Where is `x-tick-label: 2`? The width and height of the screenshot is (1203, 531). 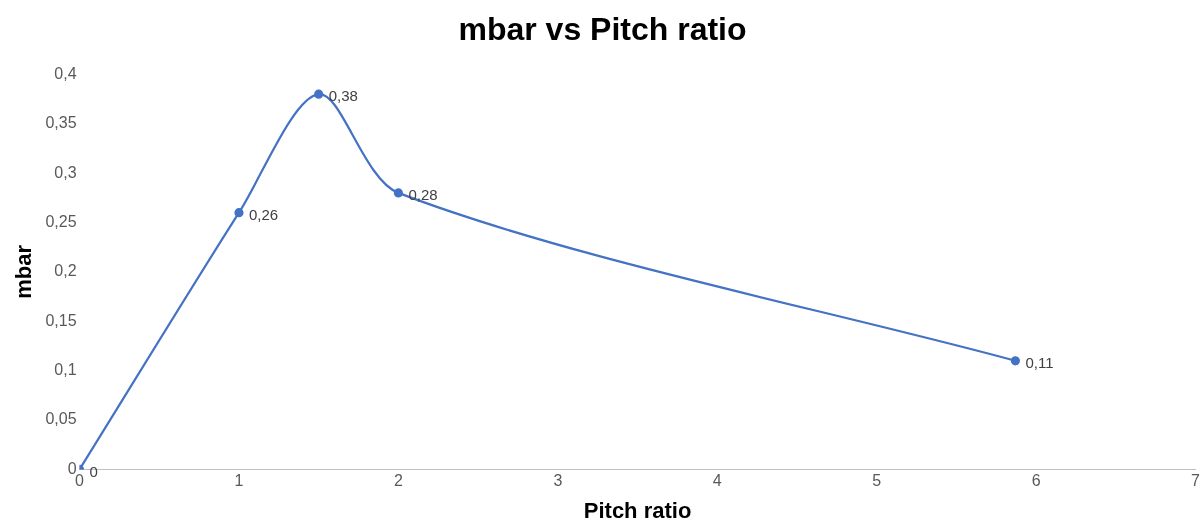
x-tick-label: 2 is located at coordinates (398, 481).